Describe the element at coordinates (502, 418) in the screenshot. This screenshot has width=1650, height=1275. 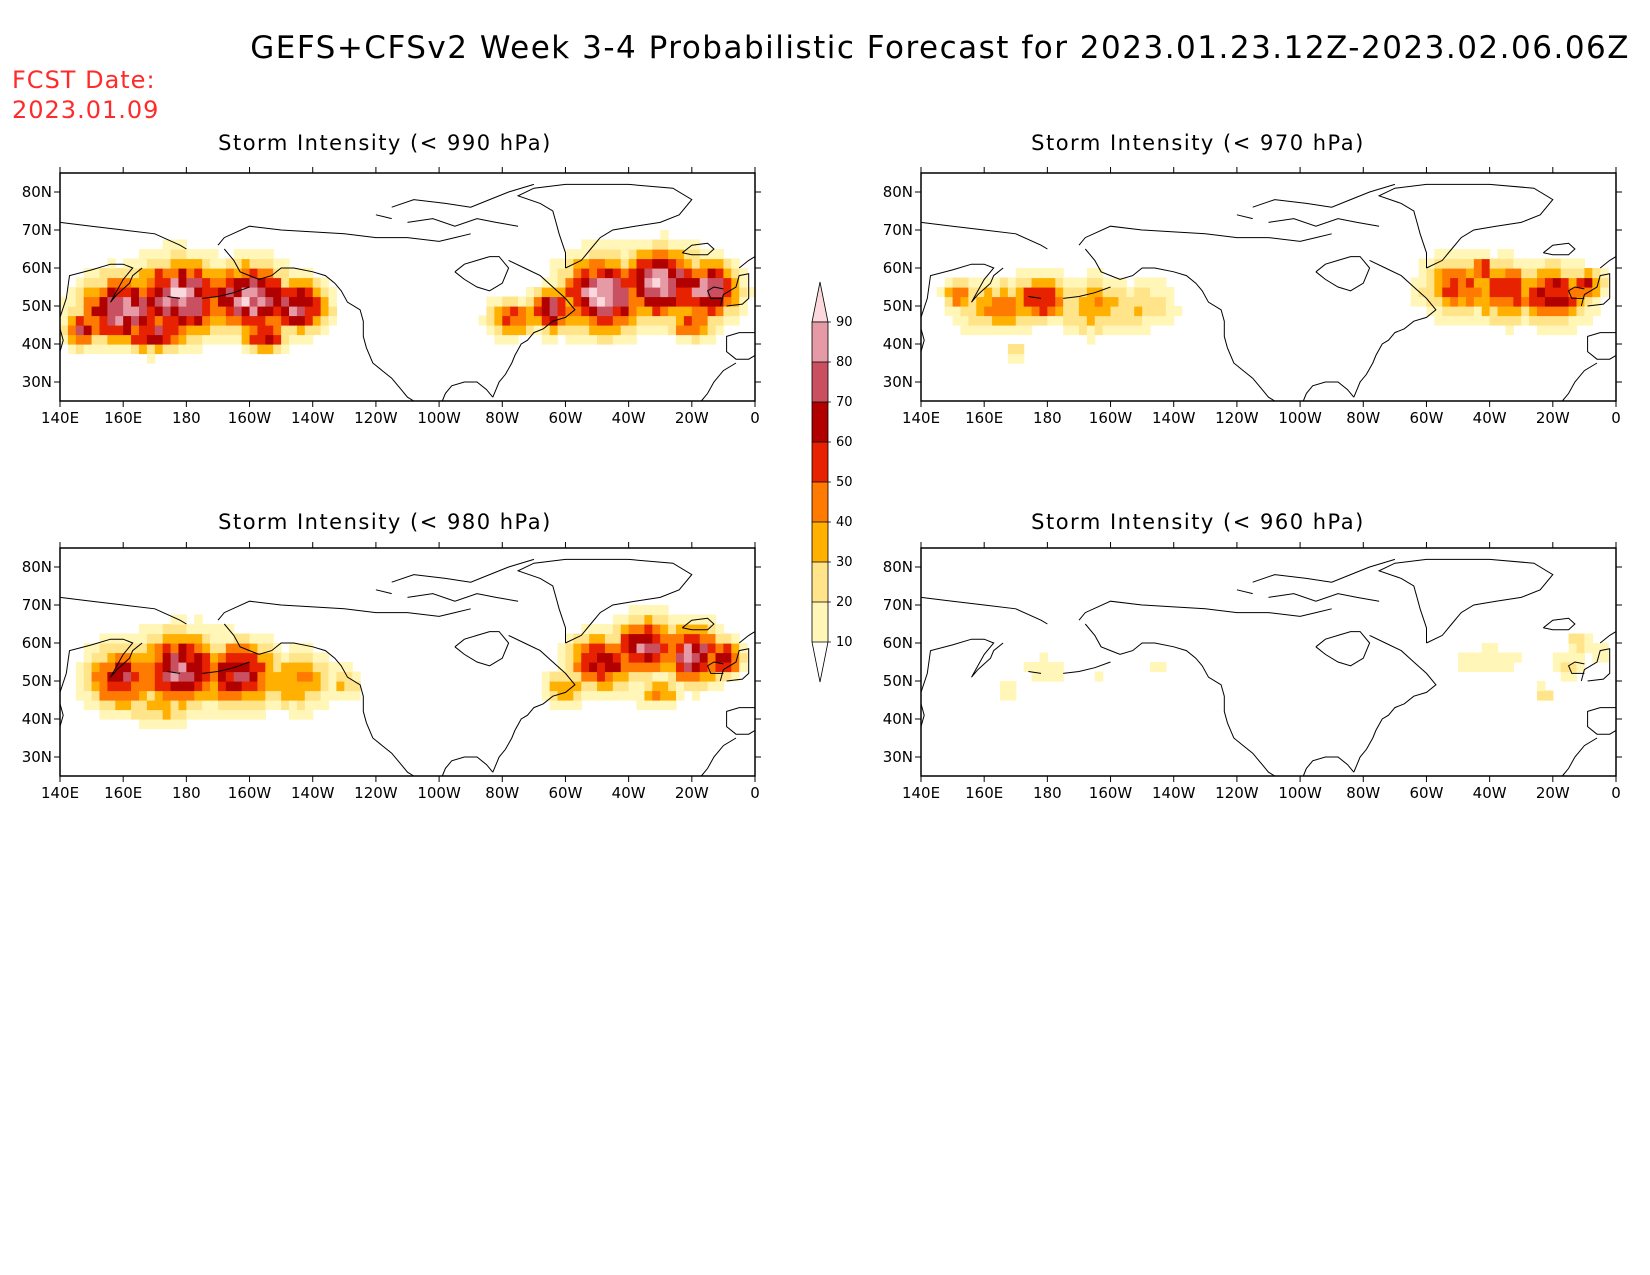
I see `lon-label: 80W` at that location.